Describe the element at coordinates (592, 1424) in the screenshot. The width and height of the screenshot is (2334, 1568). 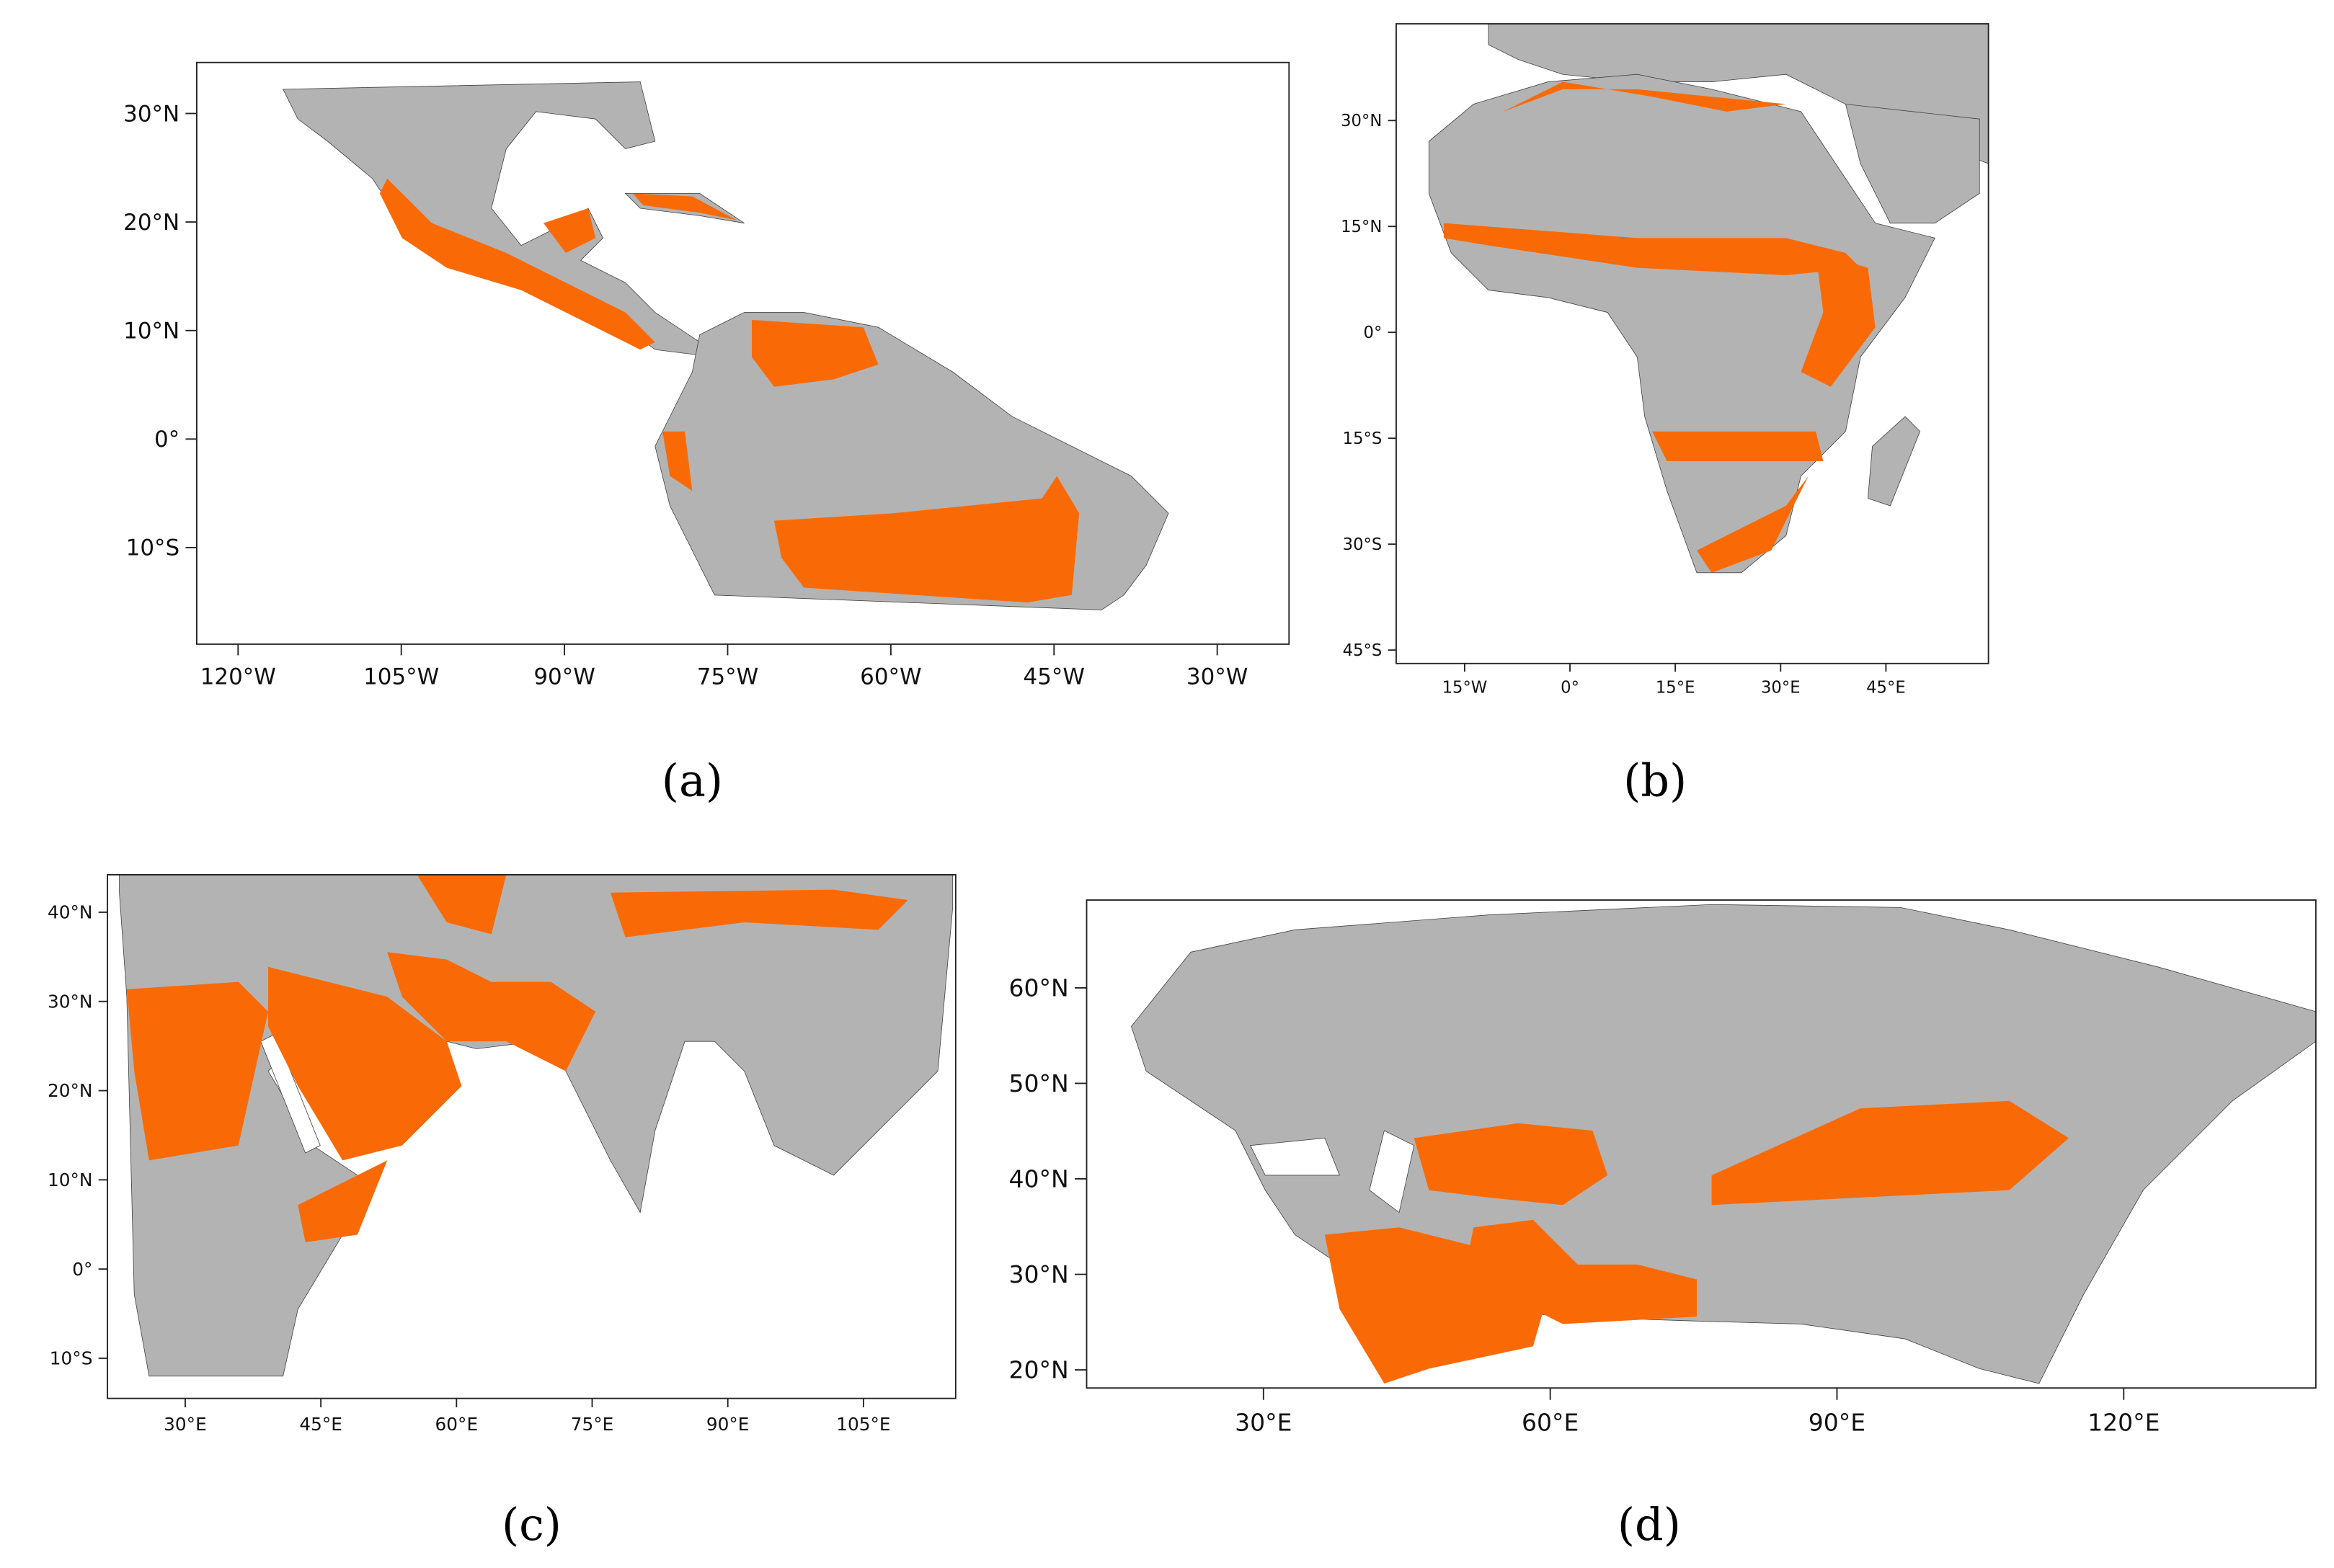
I see `x-tick-label: 75°E` at that location.